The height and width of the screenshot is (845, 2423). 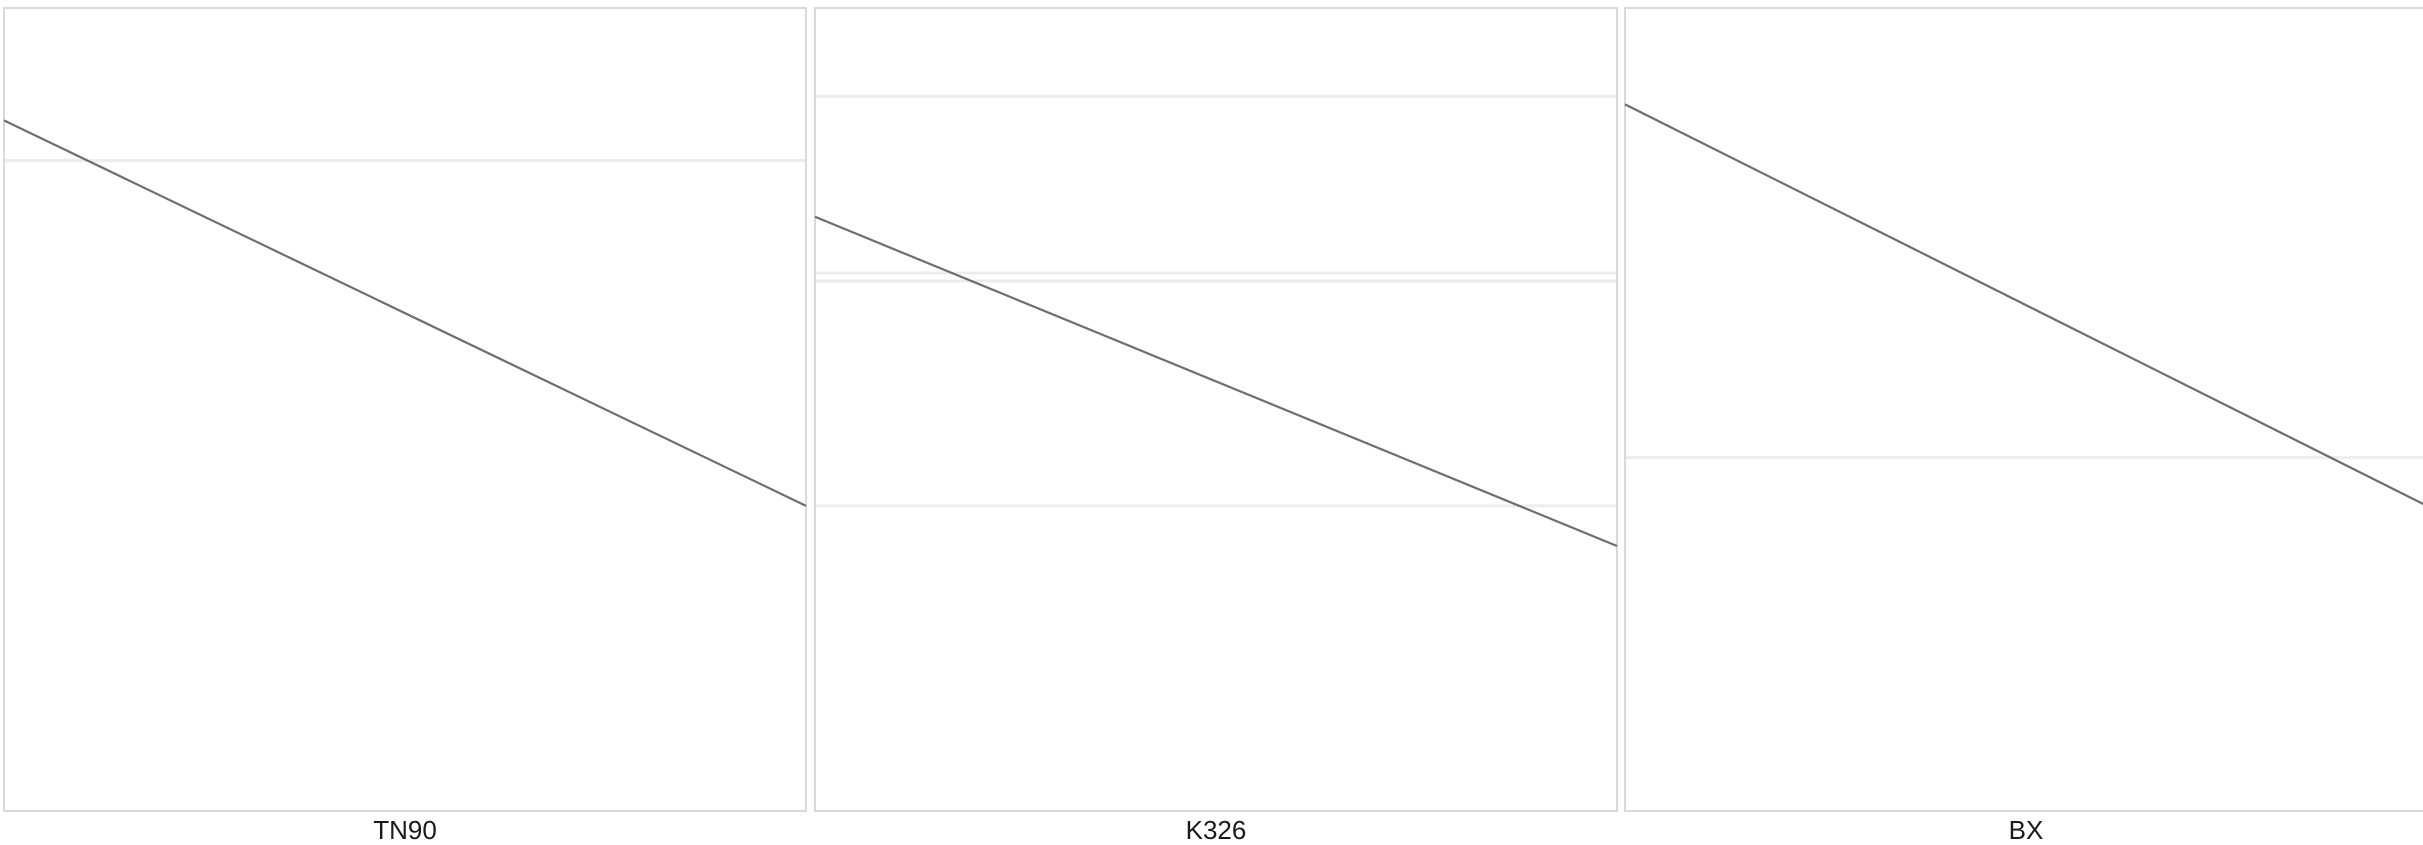 I want to click on facet-label: BX, so click(x=2026, y=830).